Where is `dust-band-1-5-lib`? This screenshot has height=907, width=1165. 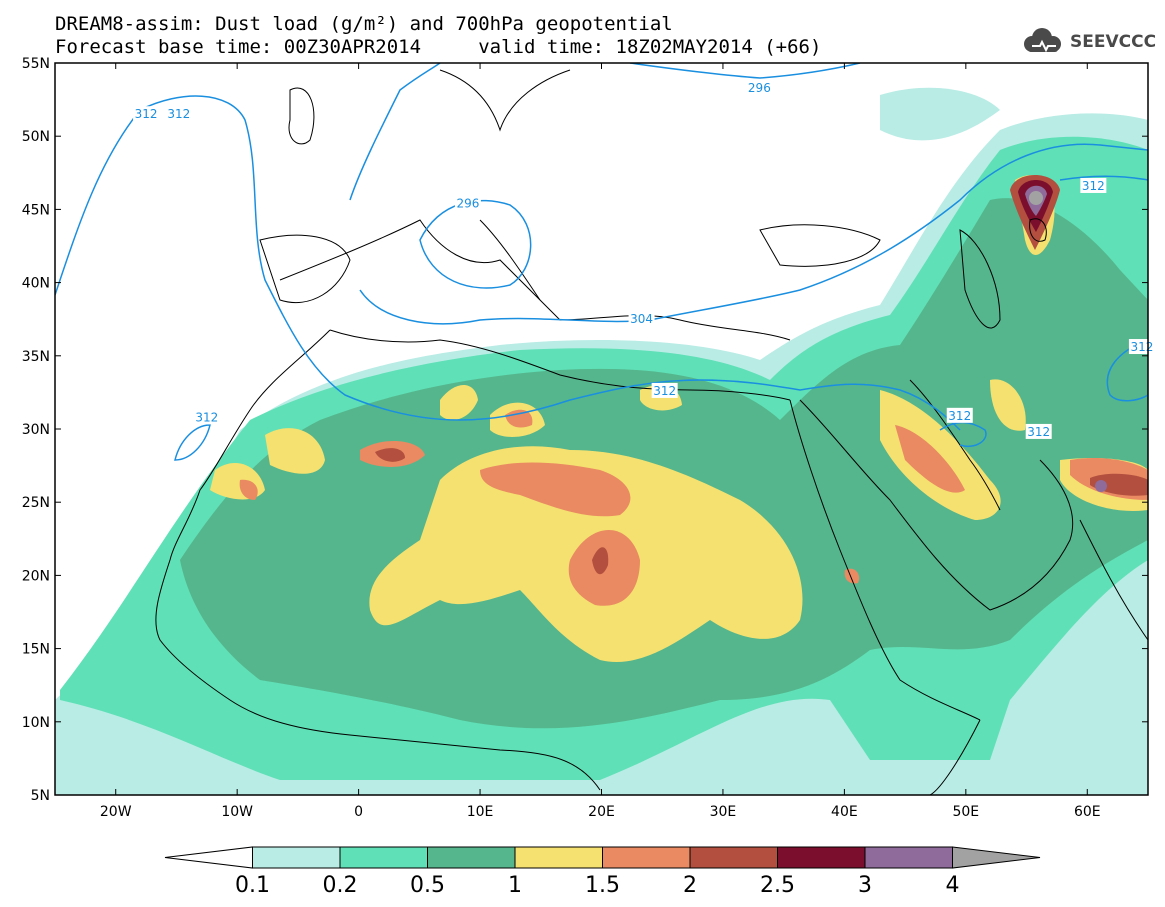 dust-band-1-5-lib is located at coordinates (519, 418).